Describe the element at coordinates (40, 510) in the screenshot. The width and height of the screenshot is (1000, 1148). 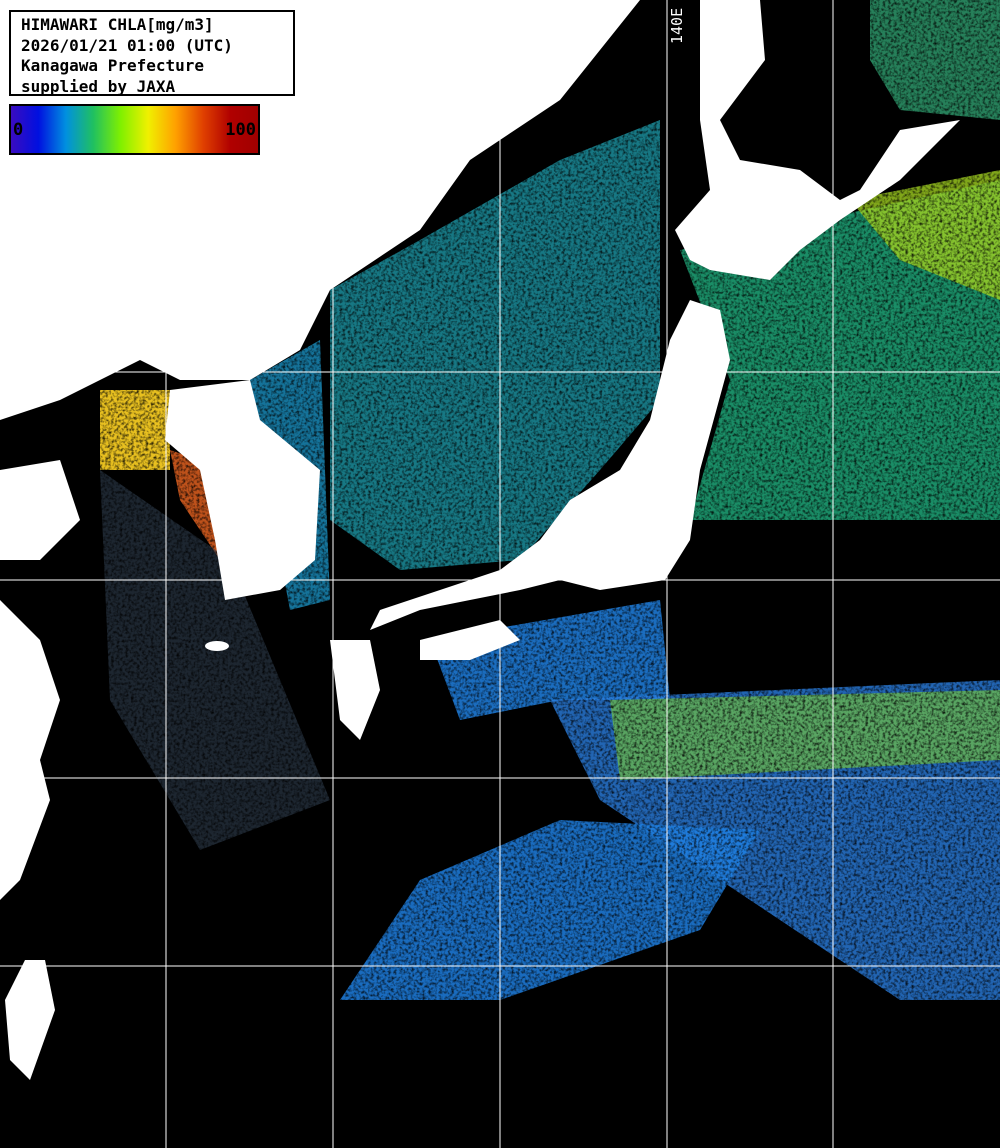
I see `land-shandong` at that location.